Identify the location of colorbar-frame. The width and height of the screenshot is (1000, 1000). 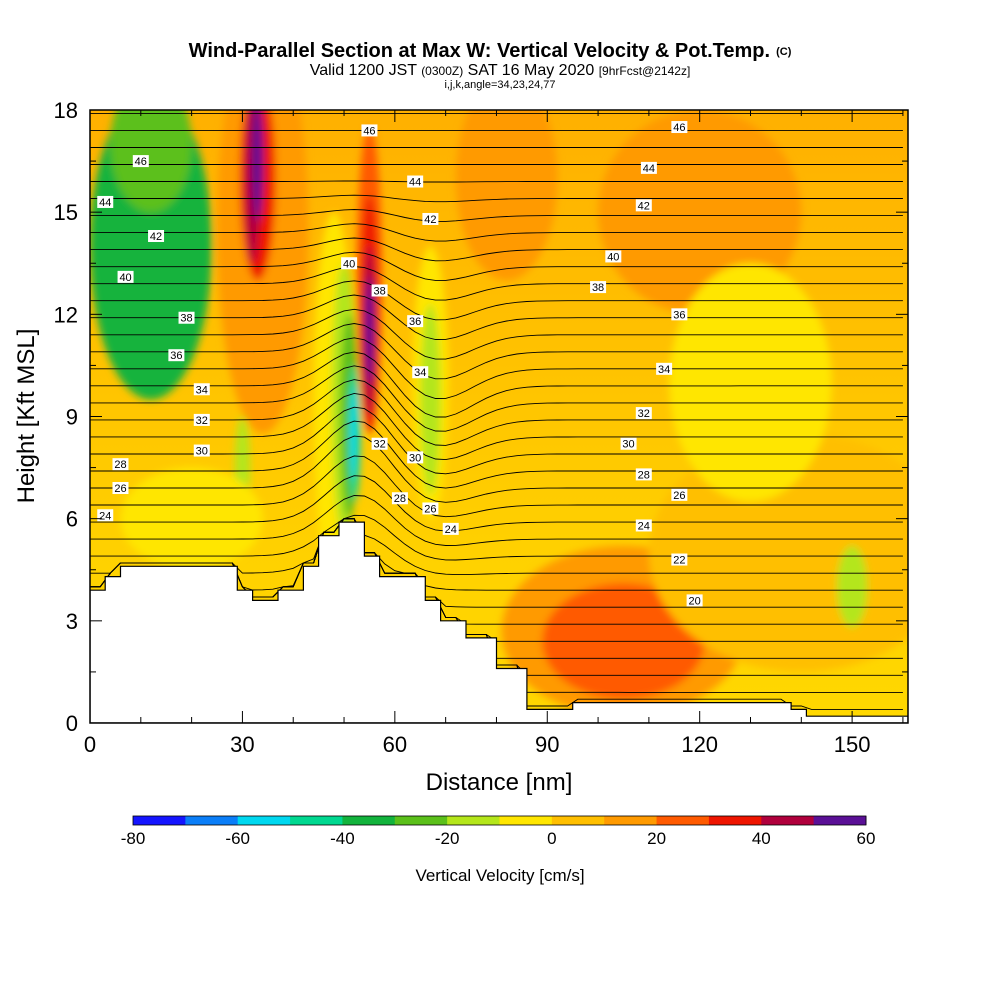
(499, 820).